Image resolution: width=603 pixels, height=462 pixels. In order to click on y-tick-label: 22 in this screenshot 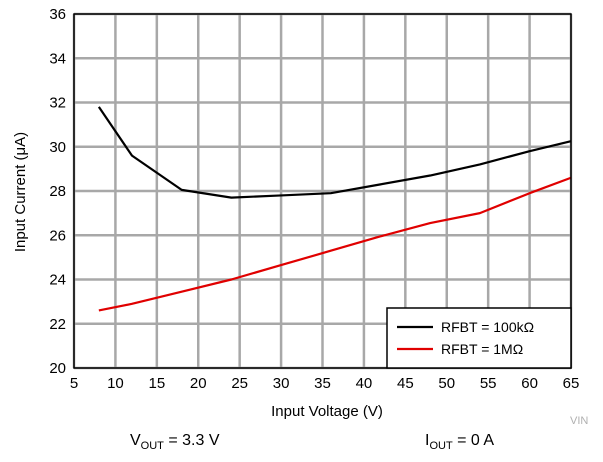, I will do `click(57, 324)`.